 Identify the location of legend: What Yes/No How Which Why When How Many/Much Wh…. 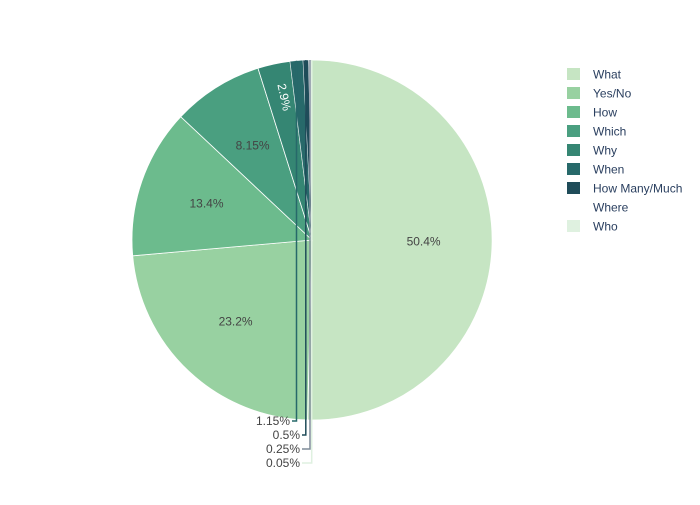
(624, 151).